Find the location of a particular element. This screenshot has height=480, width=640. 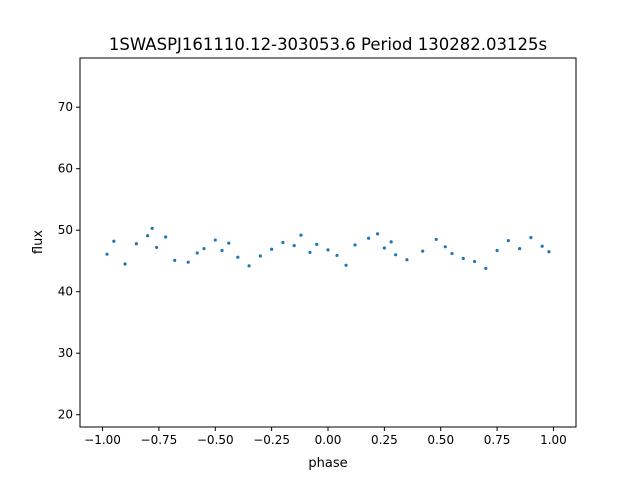

x-tick-label: 0.75 is located at coordinates (497, 440).